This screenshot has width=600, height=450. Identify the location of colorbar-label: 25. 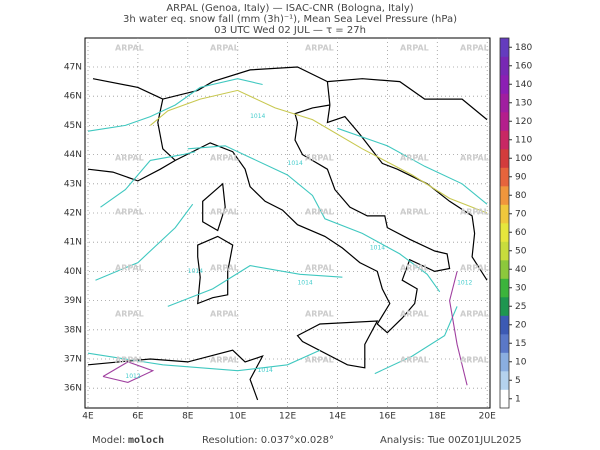
(520, 307).